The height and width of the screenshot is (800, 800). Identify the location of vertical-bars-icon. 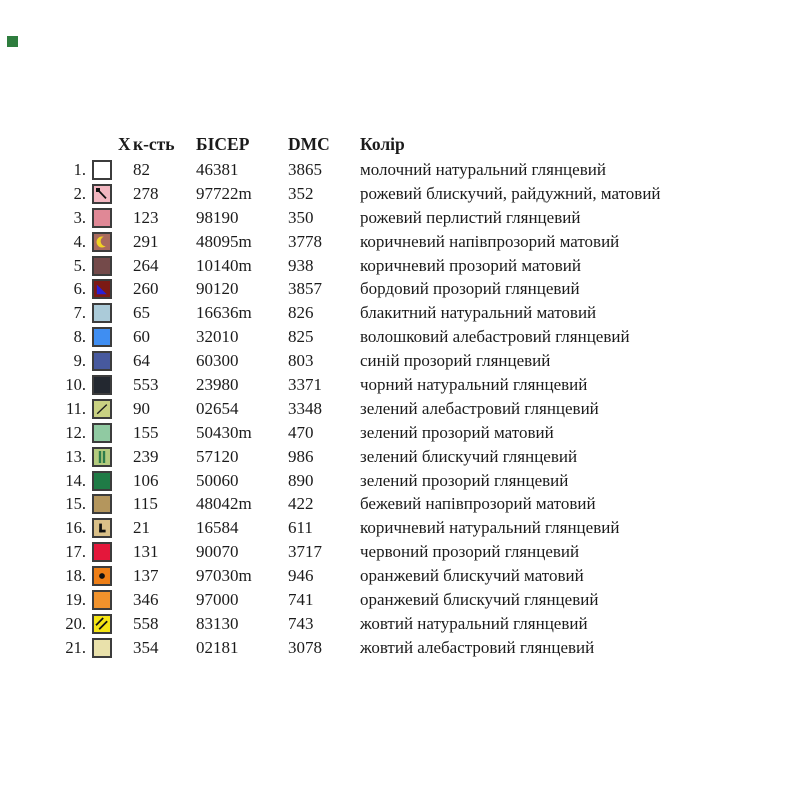
(102, 456).